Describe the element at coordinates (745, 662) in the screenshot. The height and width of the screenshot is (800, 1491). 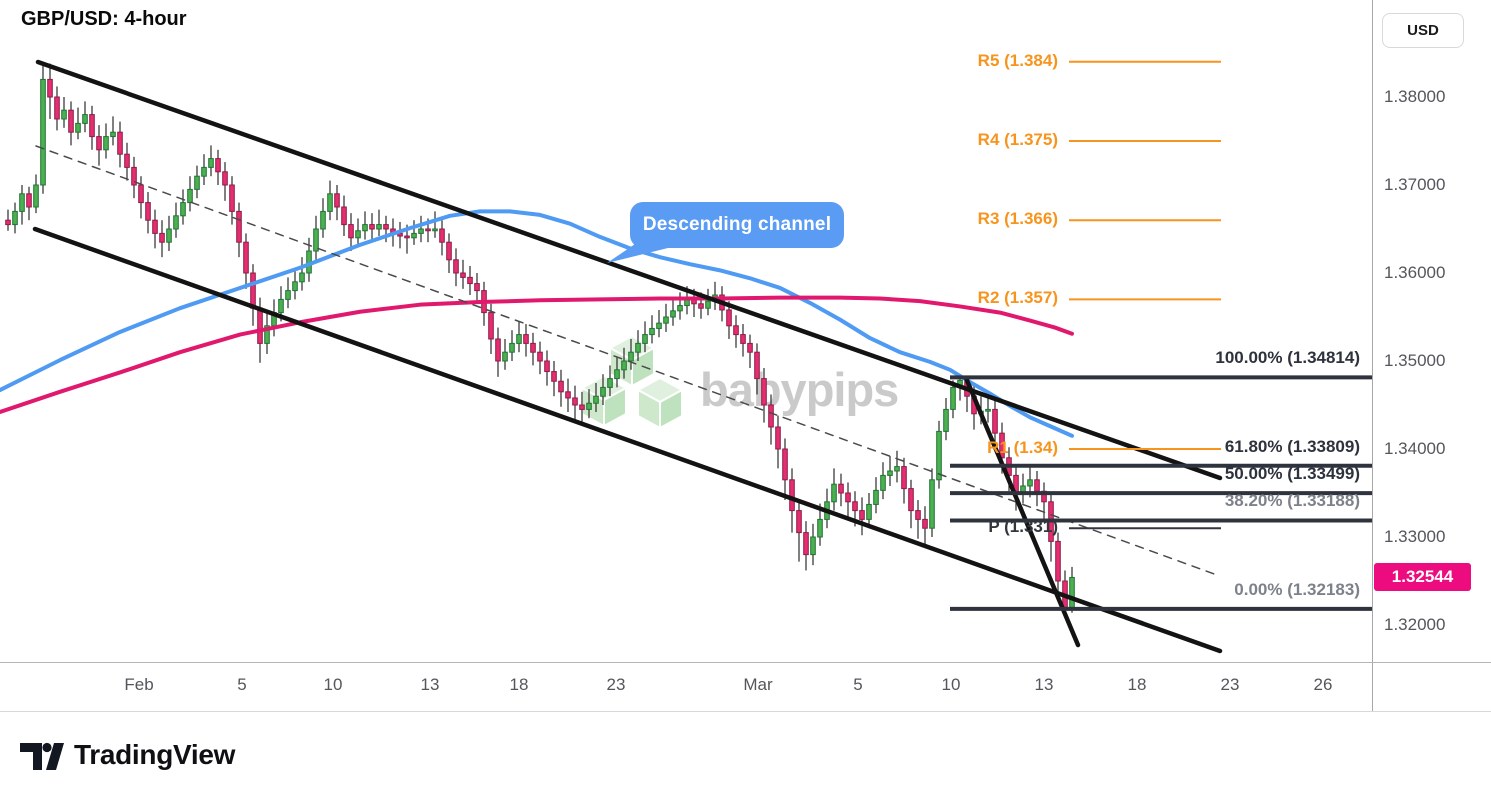
I see `time-axis-separator` at that location.